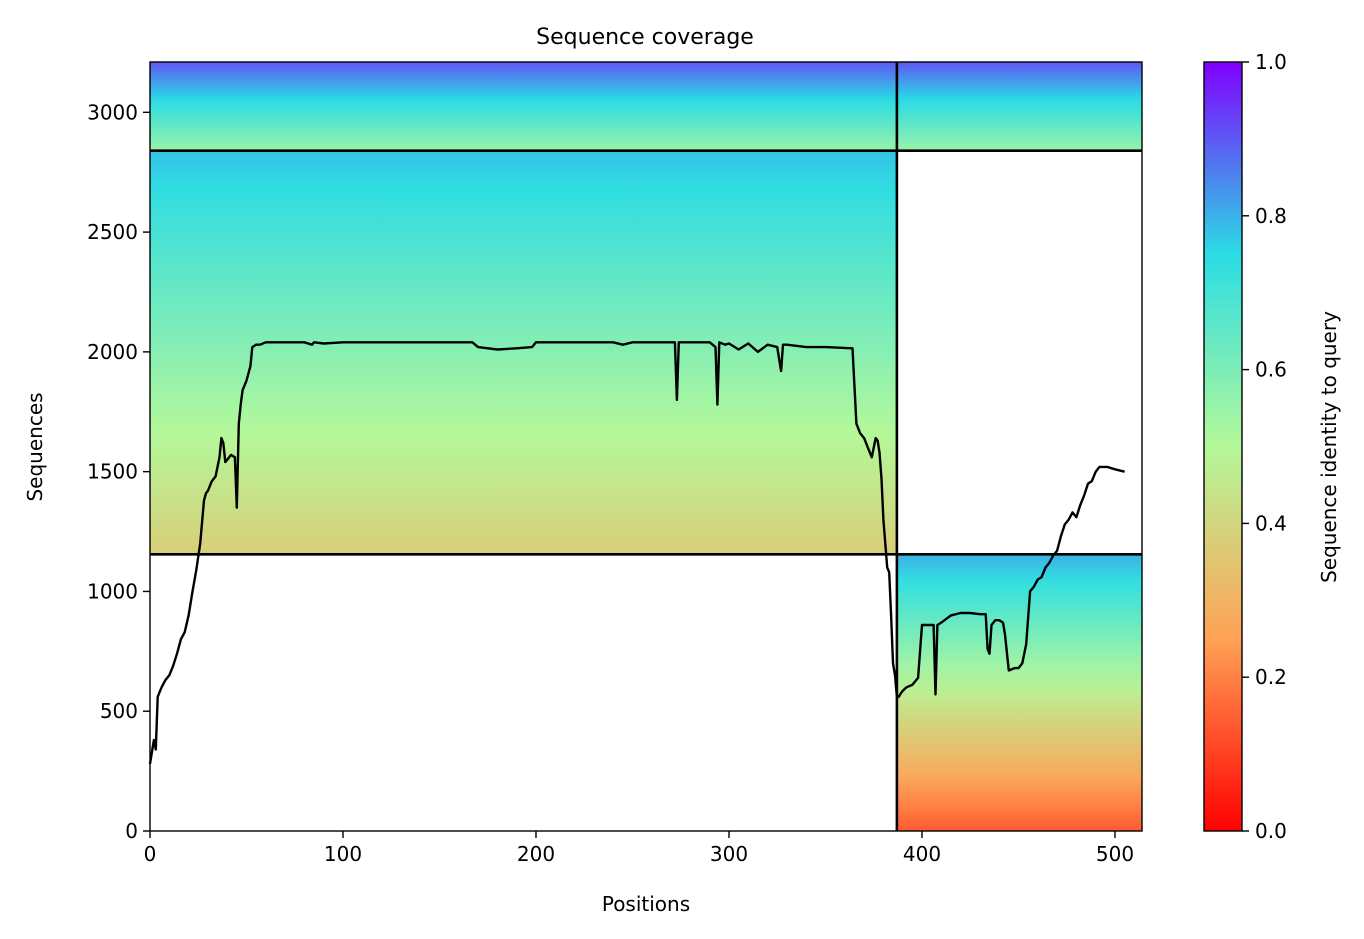 This screenshot has height=939, width=1364. I want to click on x-tick-label: 0, so click(150, 854).